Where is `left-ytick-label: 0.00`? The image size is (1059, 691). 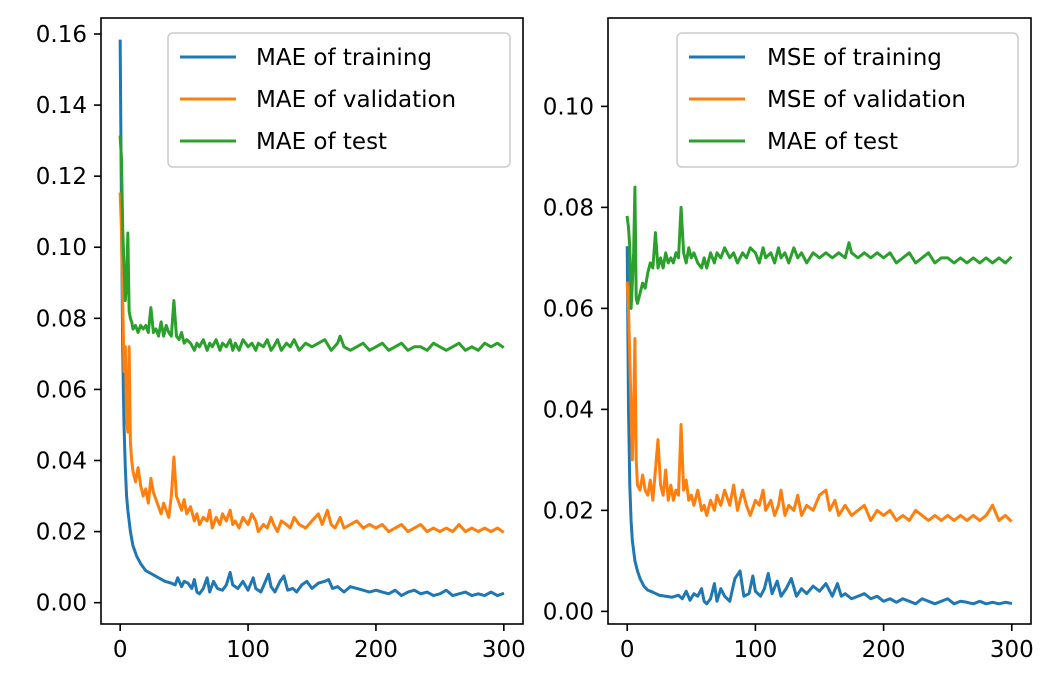
left-ytick-label: 0.00 is located at coordinates (61, 604).